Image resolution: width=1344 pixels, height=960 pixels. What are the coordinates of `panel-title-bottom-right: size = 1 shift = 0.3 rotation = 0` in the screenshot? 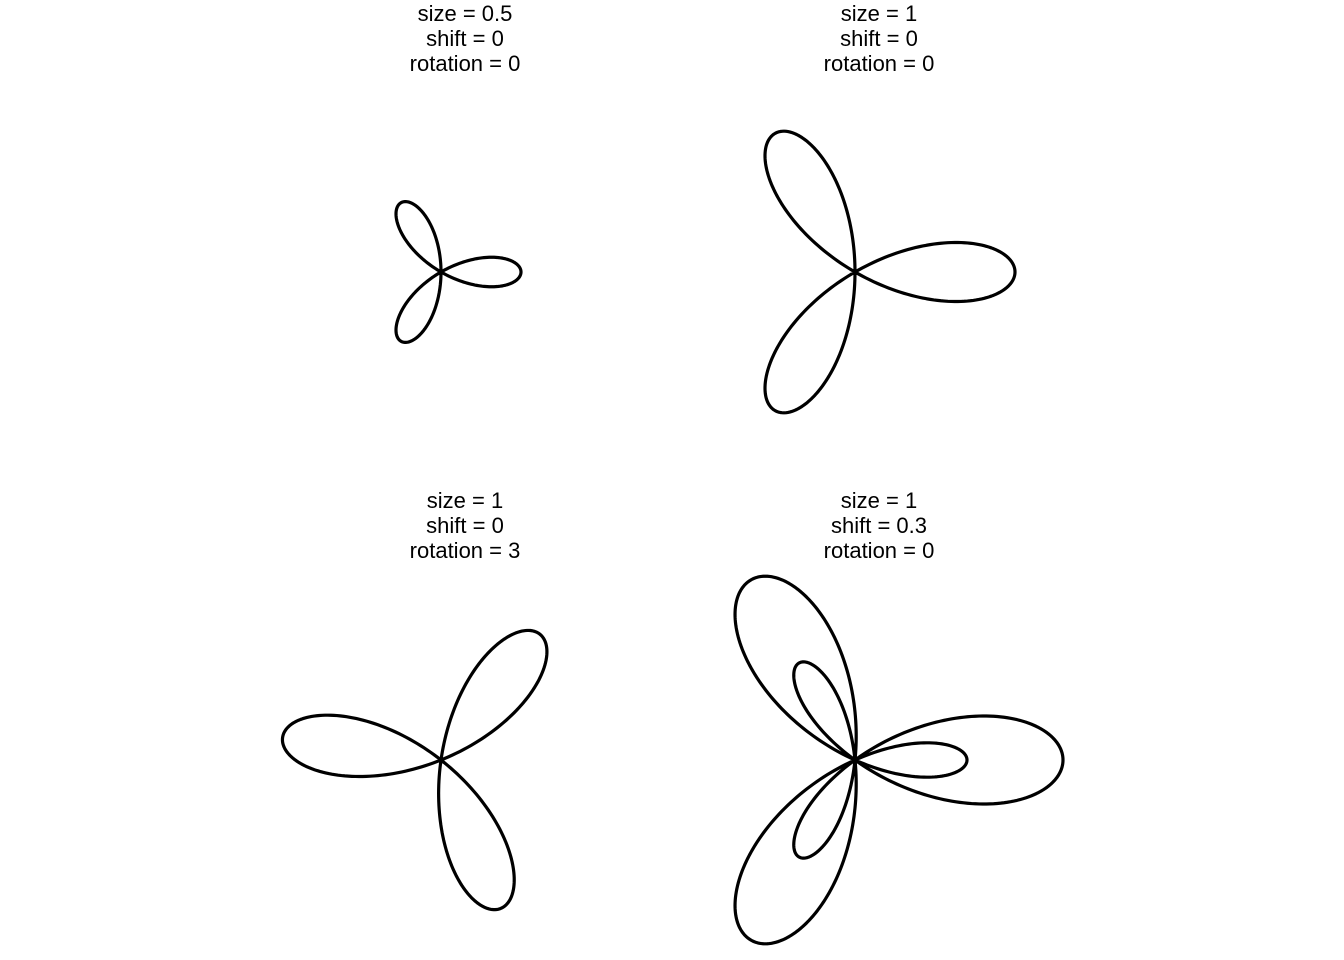 It's located at (879, 525).